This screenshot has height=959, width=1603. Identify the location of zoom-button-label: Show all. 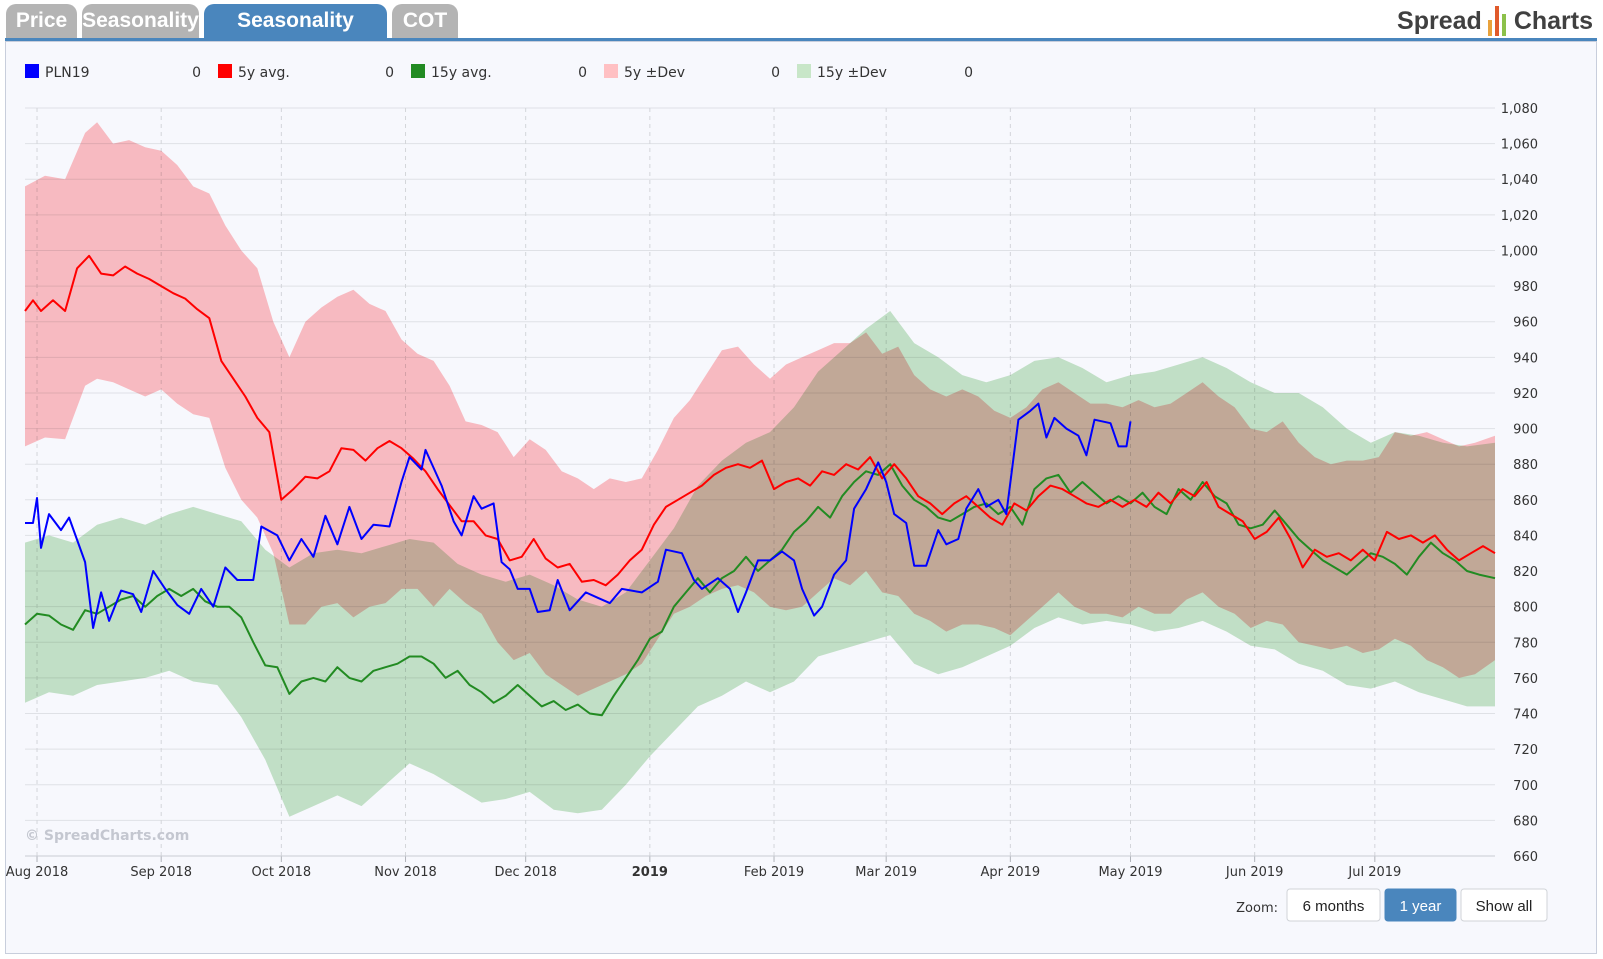
(1504, 906).